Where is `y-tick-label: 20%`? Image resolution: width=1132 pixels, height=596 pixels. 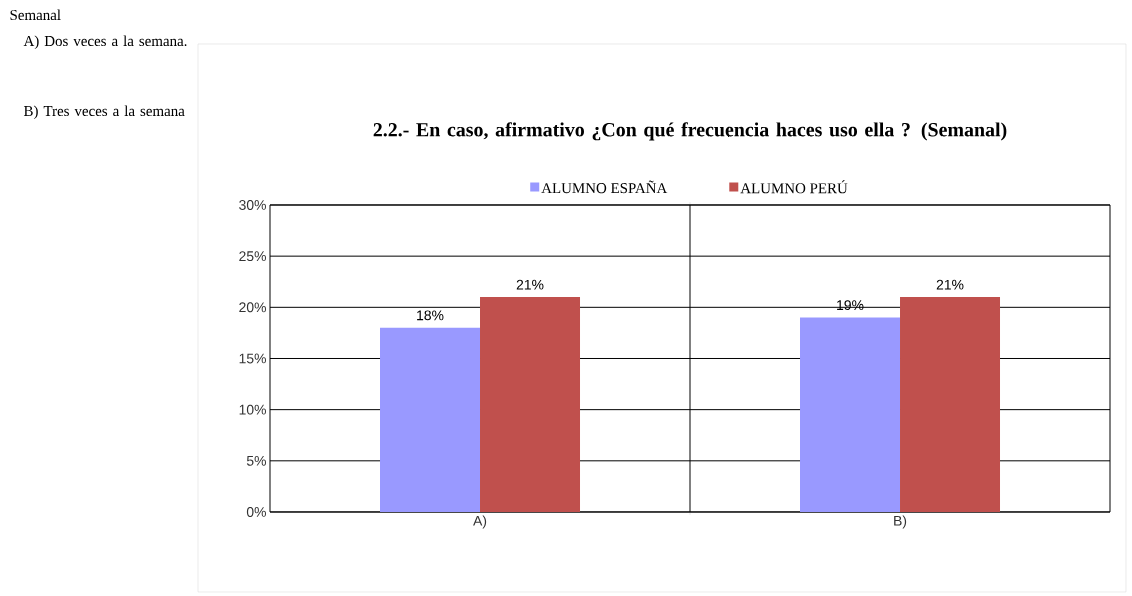
y-tick-label: 20% is located at coordinates (252, 307).